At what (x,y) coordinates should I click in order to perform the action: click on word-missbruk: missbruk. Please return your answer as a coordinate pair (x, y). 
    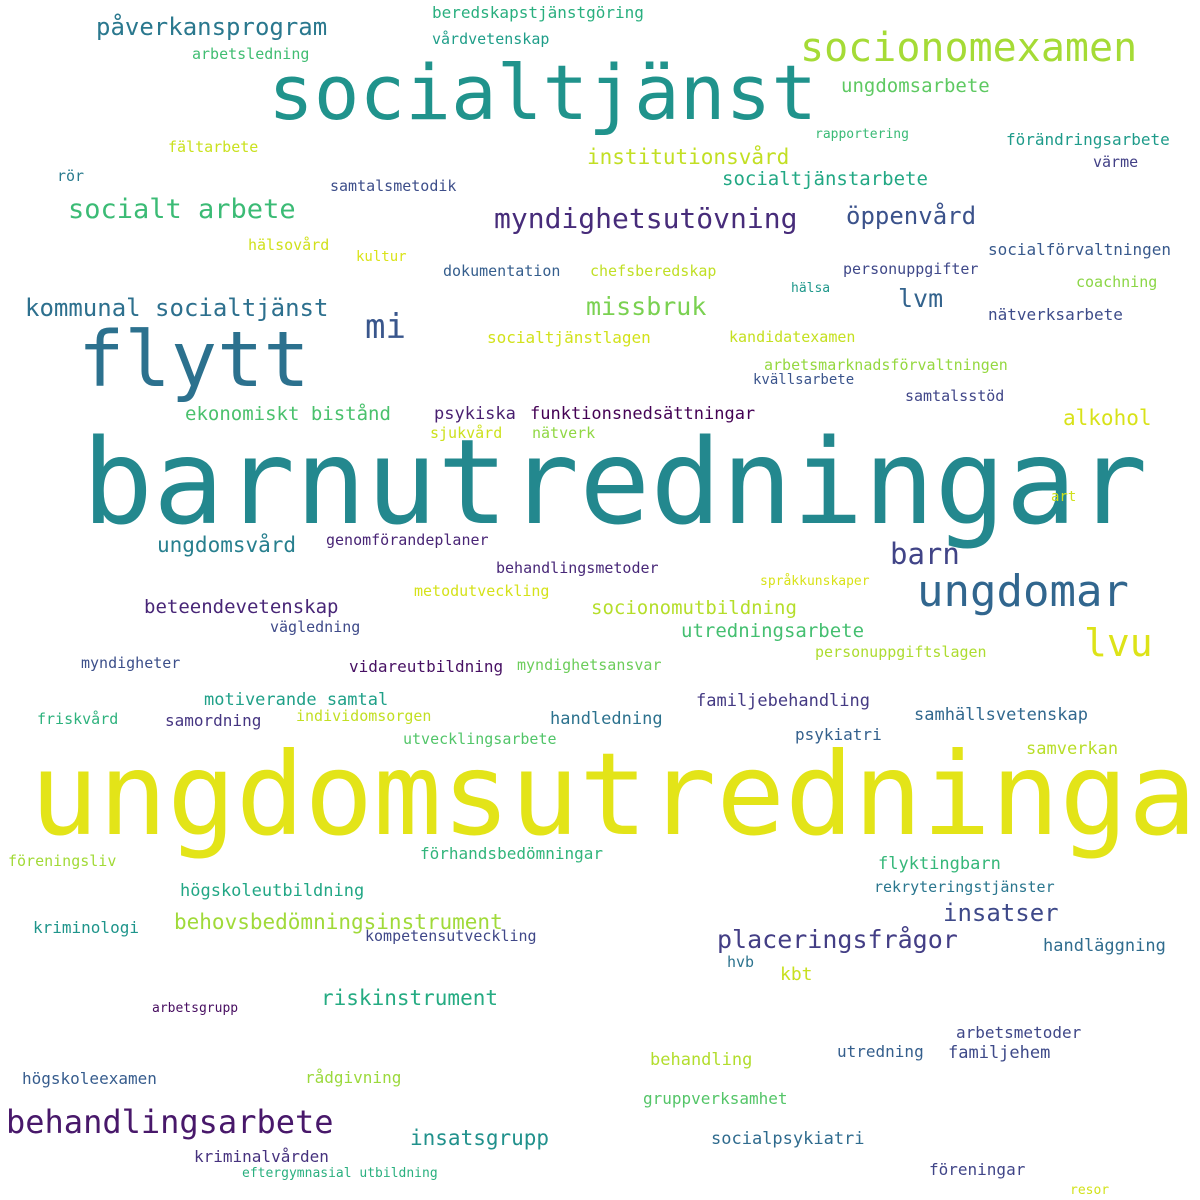
    Looking at the image, I should click on (646, 306).